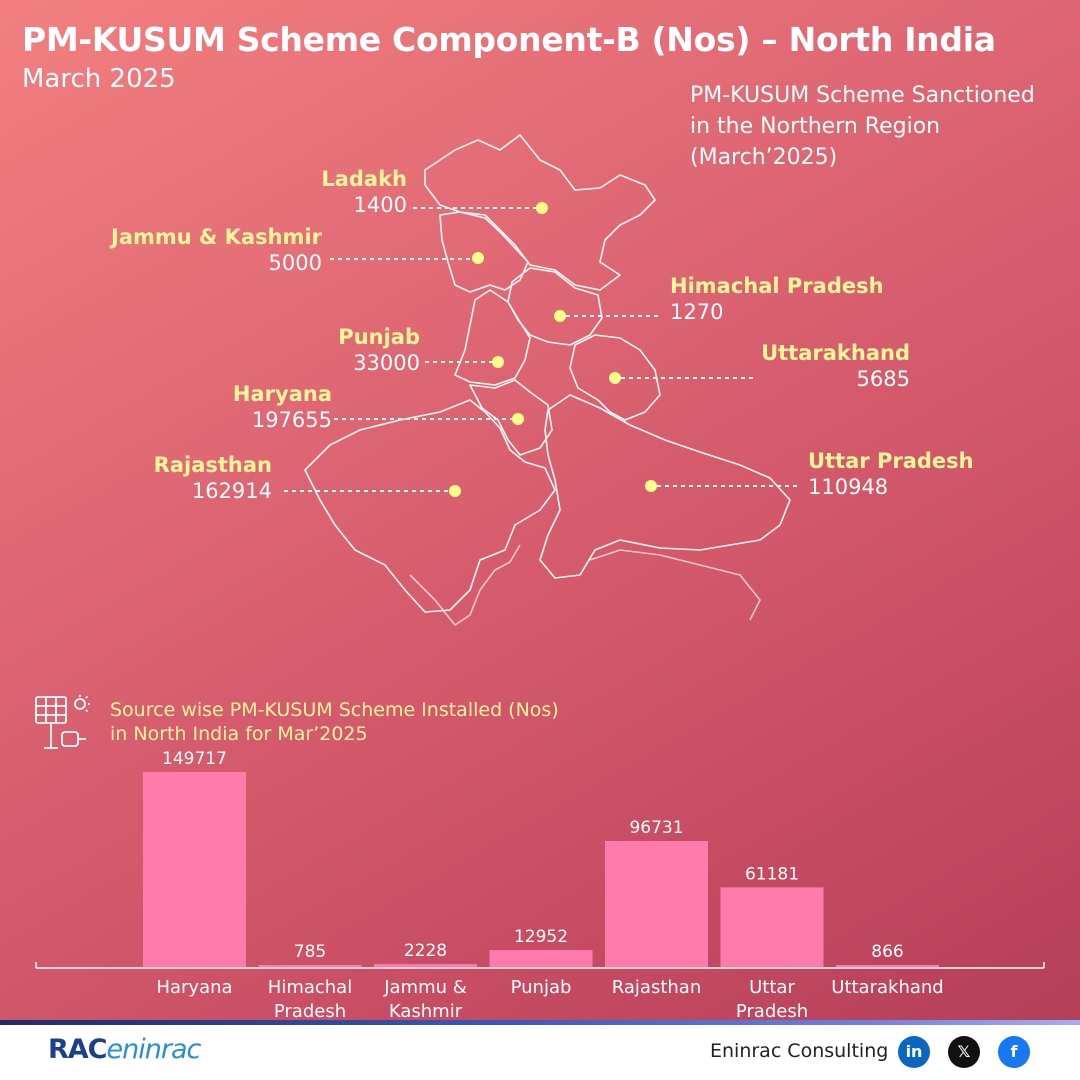  What do you see at coordinates (194, 759) in the screenshot?
I see `bar-value-label: 149717` at bounding box center [194, 759].